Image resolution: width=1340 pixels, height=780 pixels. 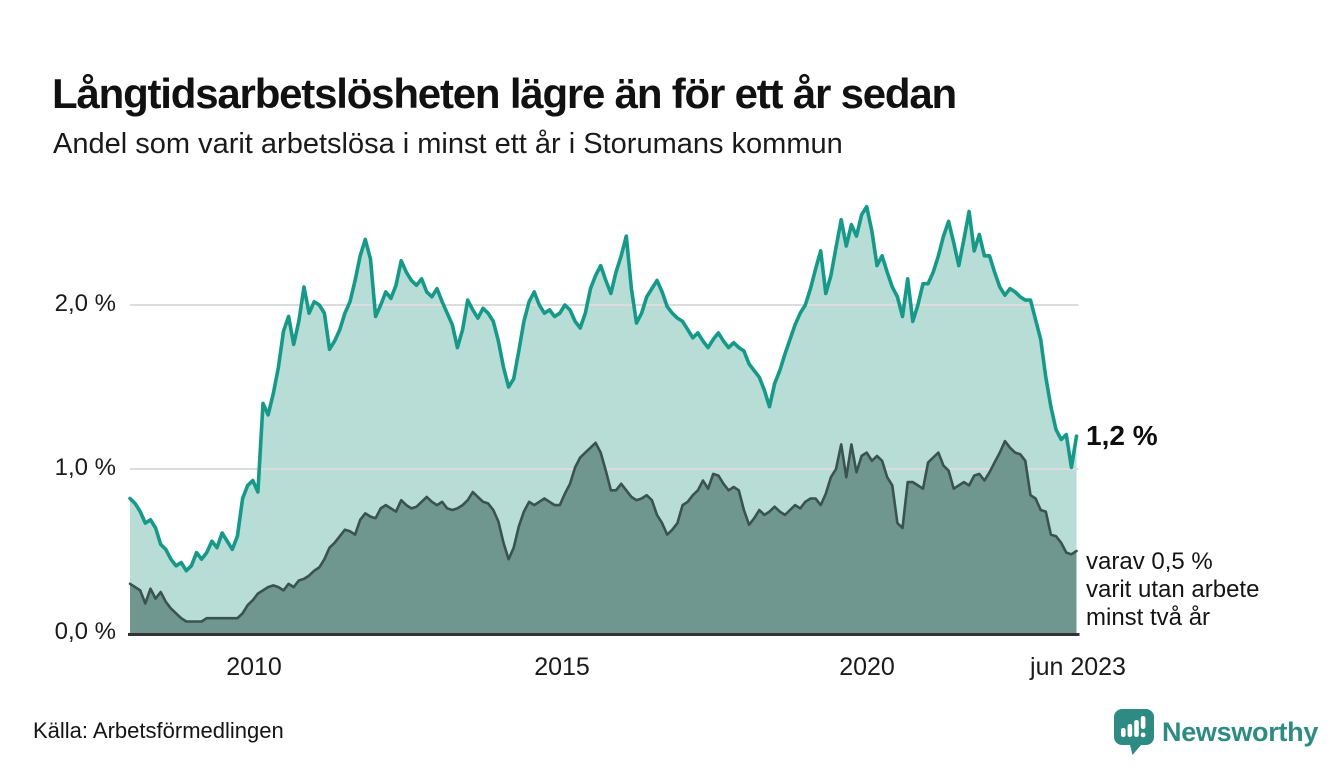 What do you see at coordinates (85, 303) in the screenshot?
I see `y-axis-tick-2: 2,0 %` at bounding box center [85, 303].